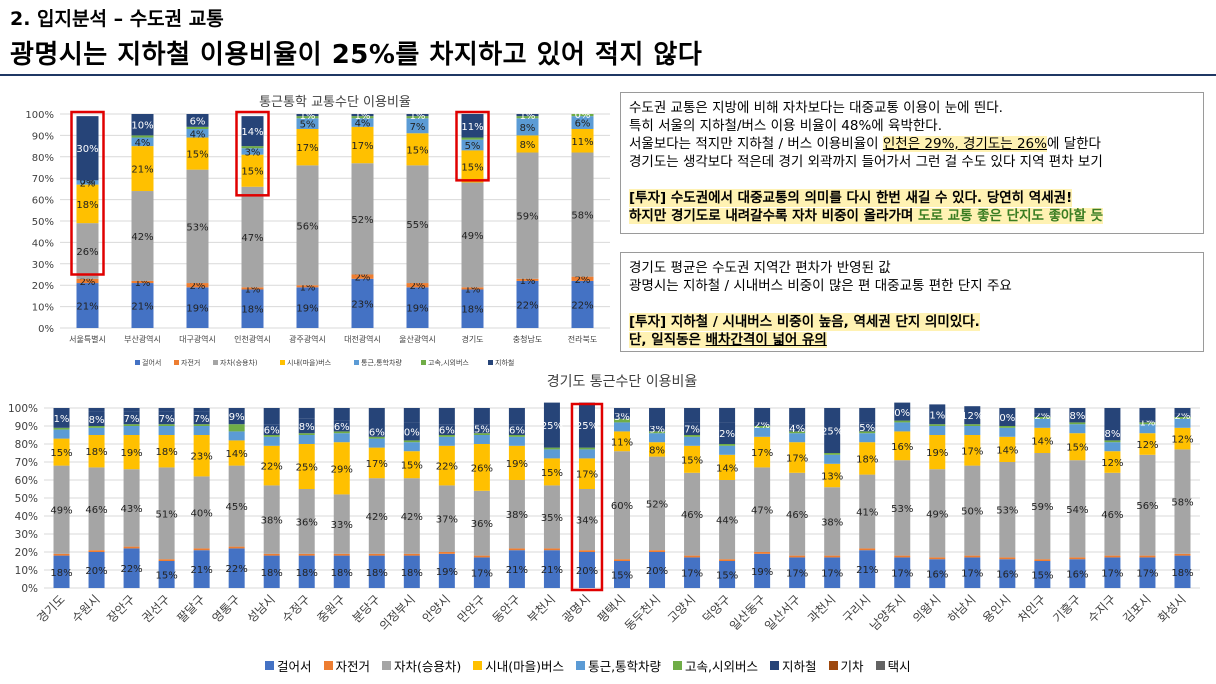 This screenshot has height=684, width=1216. What do you see at coordinates (799, 666) in the screenshot?
I see `chart2-legend-label: 지하철` at bounding box center [799, 666].